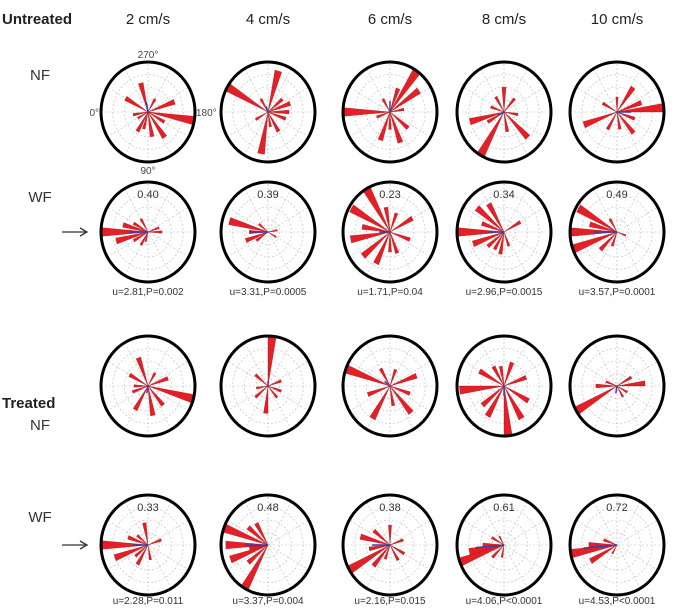  Describe the element at coordinates (389, 508) in the screenshot. I see `mean-vector-length-label: 0.38` at that location.